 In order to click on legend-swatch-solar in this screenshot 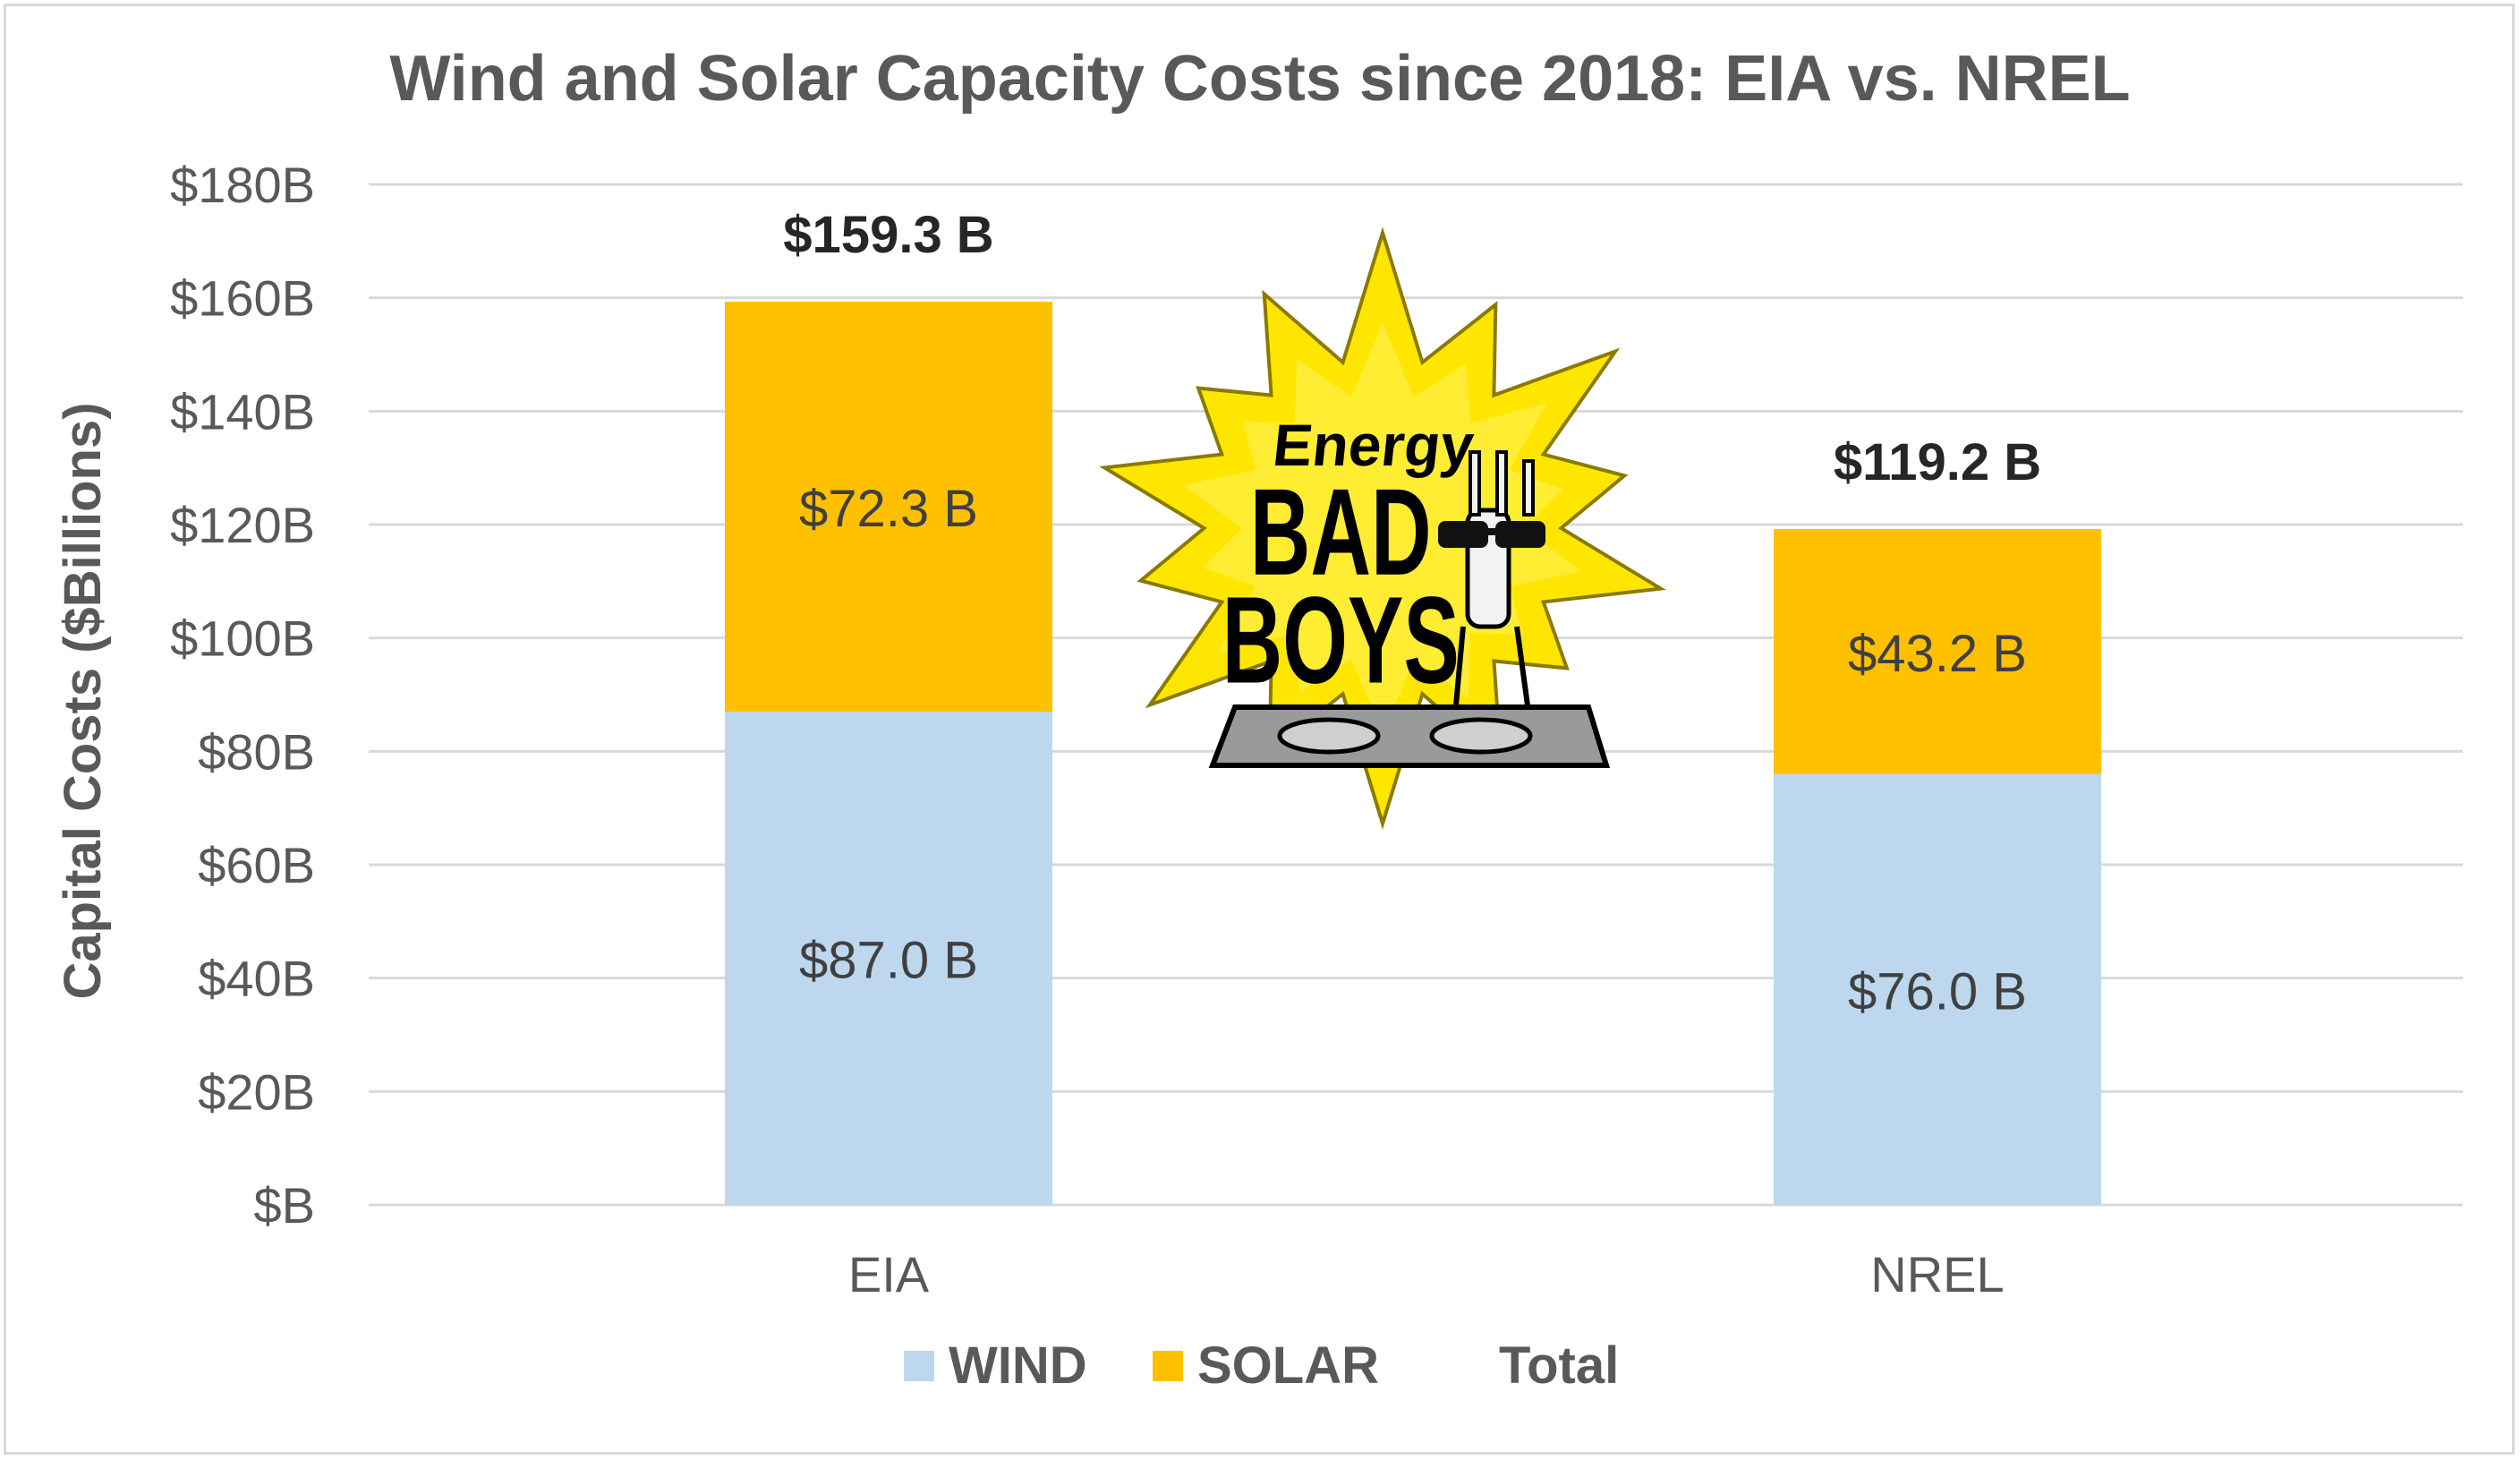, I will do `click(1168, 1366)`.